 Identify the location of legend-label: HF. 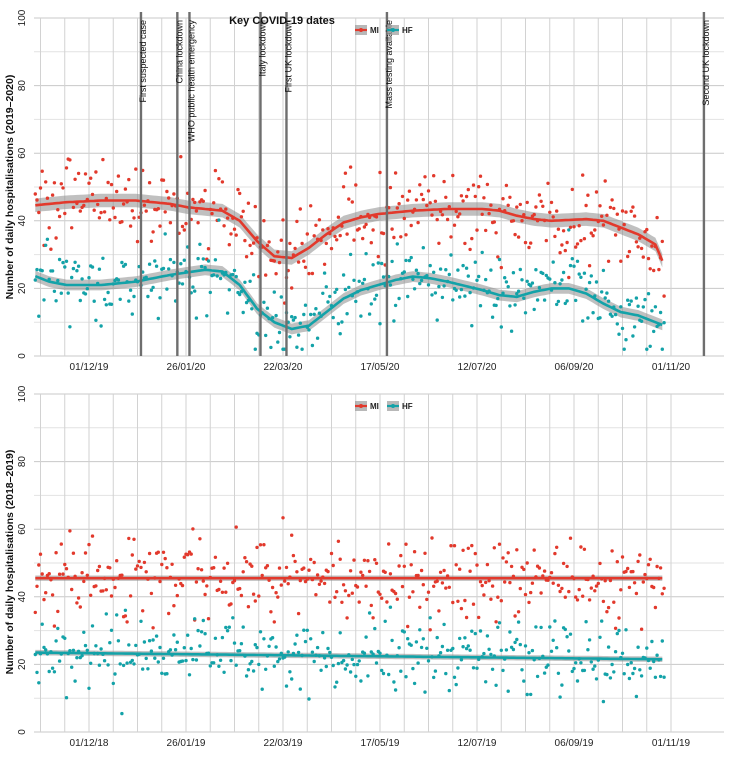
(407, 406).